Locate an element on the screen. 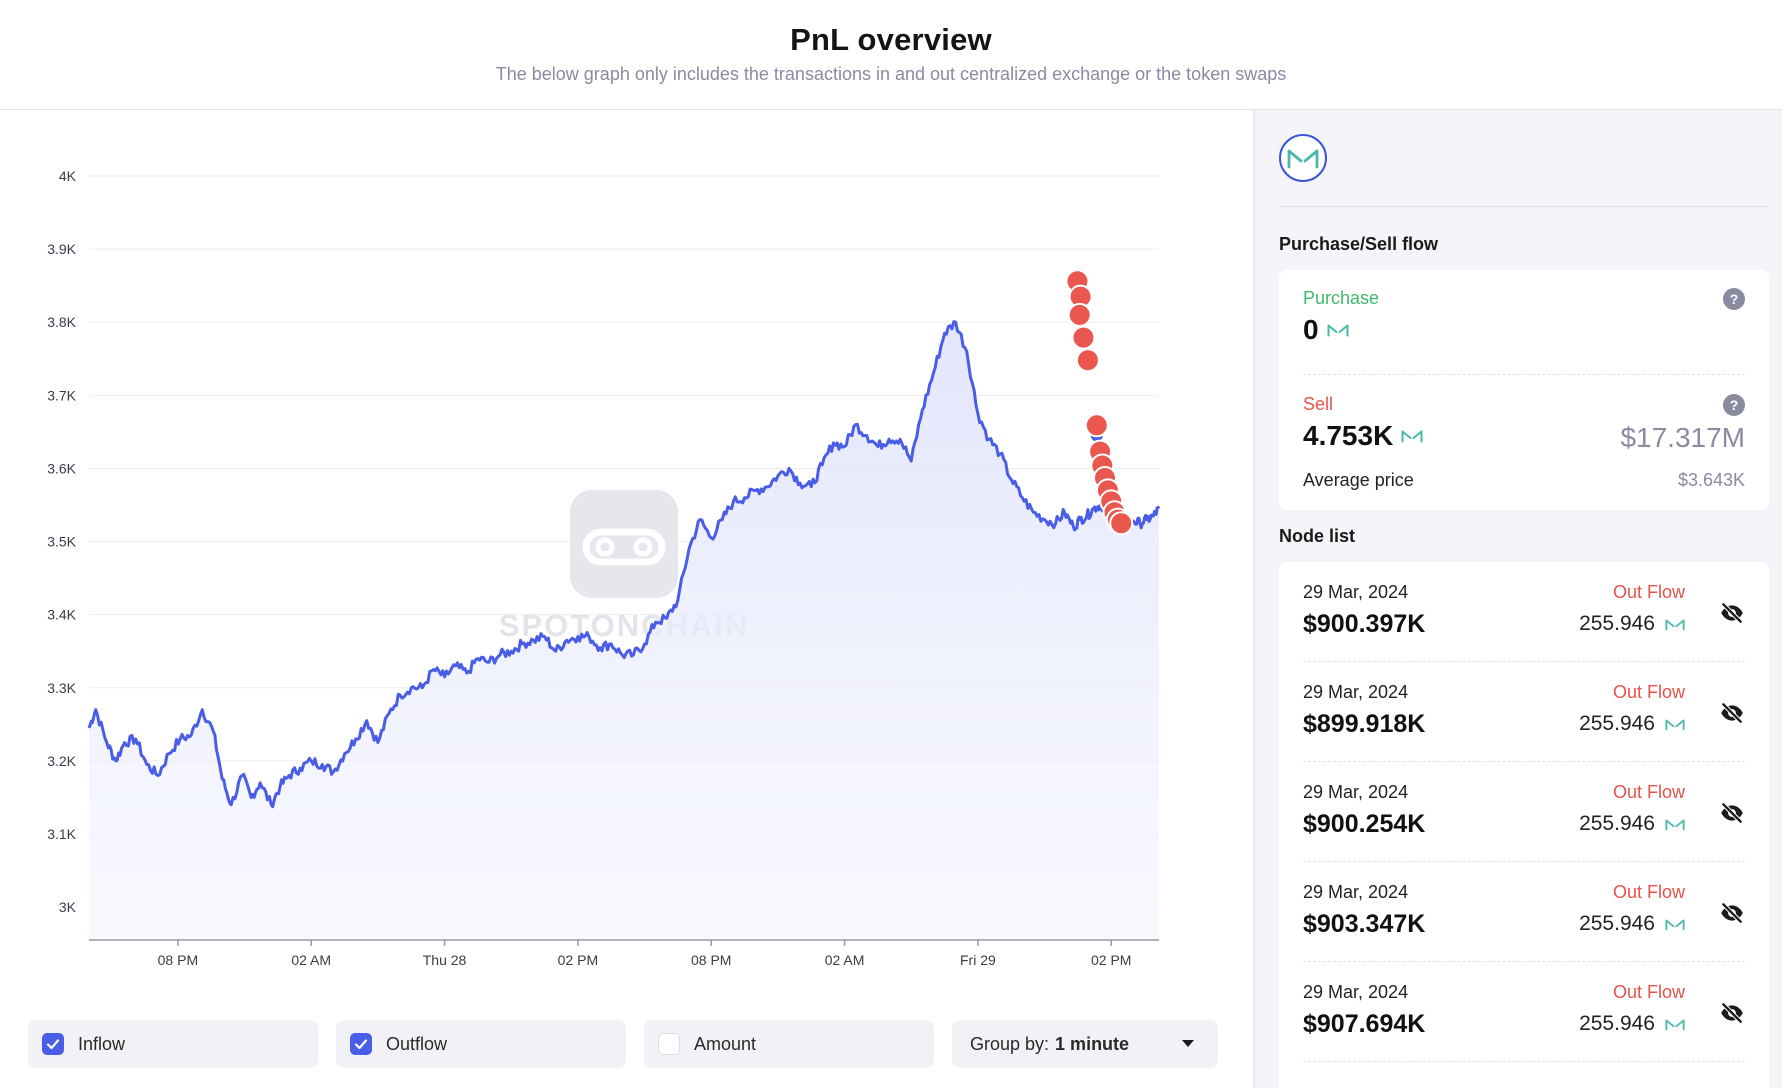 The height and width of the screenshot is (1088, 1782). purchase-value: 0 is located at coordinates (1326, 330).